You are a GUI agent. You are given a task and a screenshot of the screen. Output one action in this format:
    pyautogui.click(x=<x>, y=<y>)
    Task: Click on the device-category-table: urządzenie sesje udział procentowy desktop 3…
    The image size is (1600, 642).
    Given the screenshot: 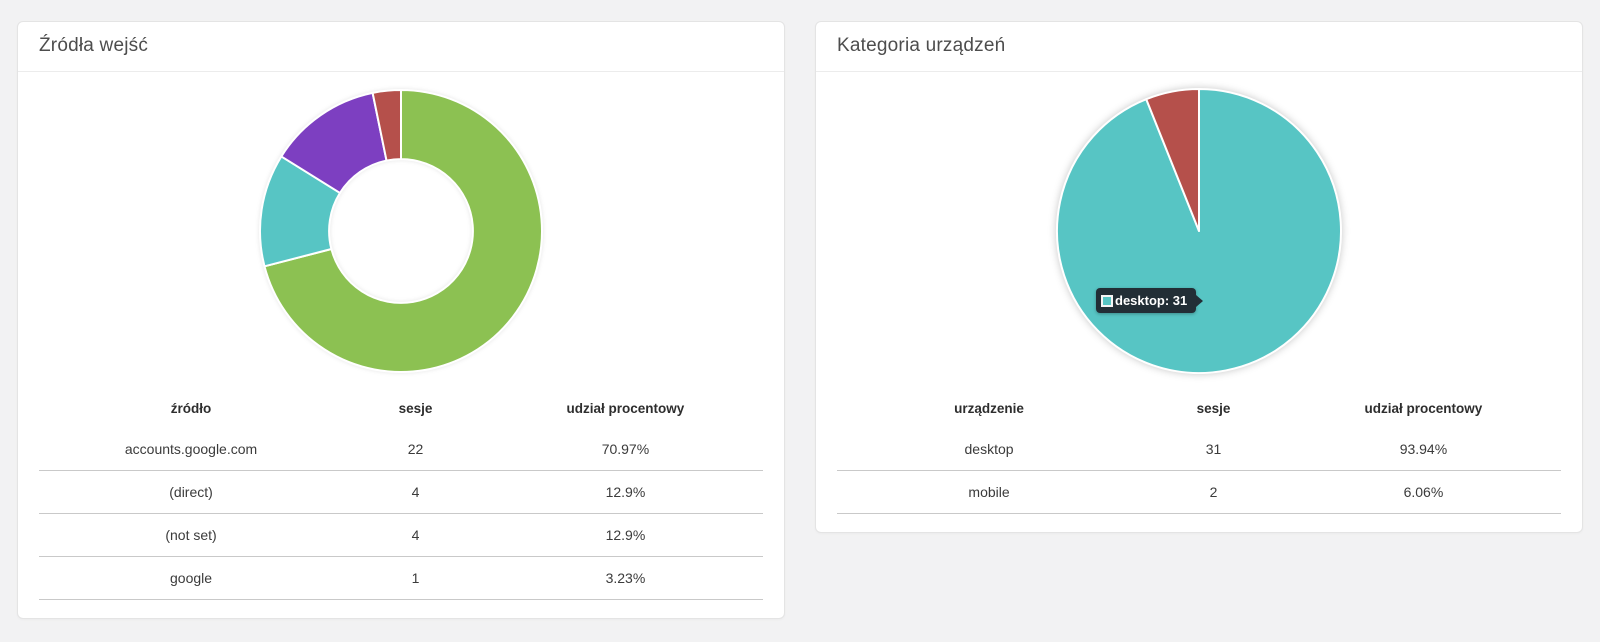 What is the action you would take?
    pyautogui.click(x=1199, y=452)
    